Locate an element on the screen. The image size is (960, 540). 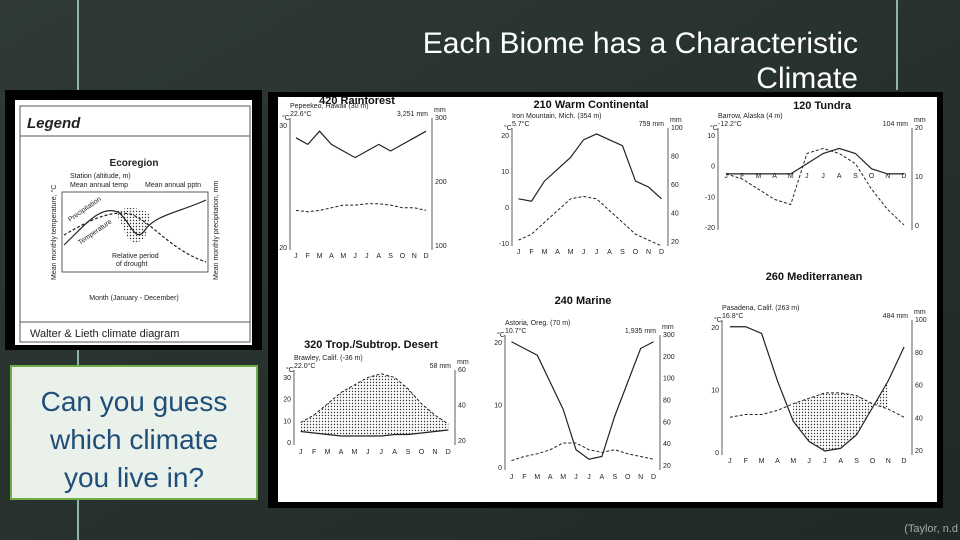
tick-label: 60 is located at coordinates (919, 386).